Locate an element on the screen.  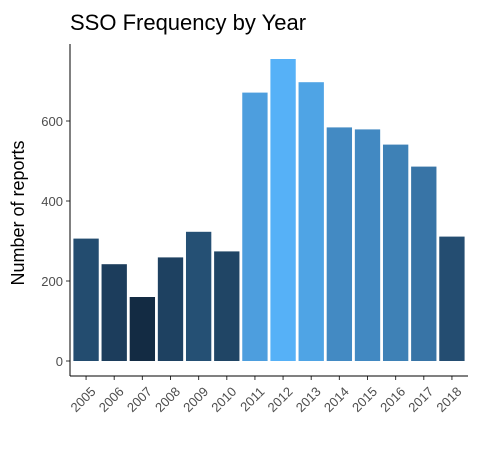
bar-2012 is located at coordinates (283, 210).